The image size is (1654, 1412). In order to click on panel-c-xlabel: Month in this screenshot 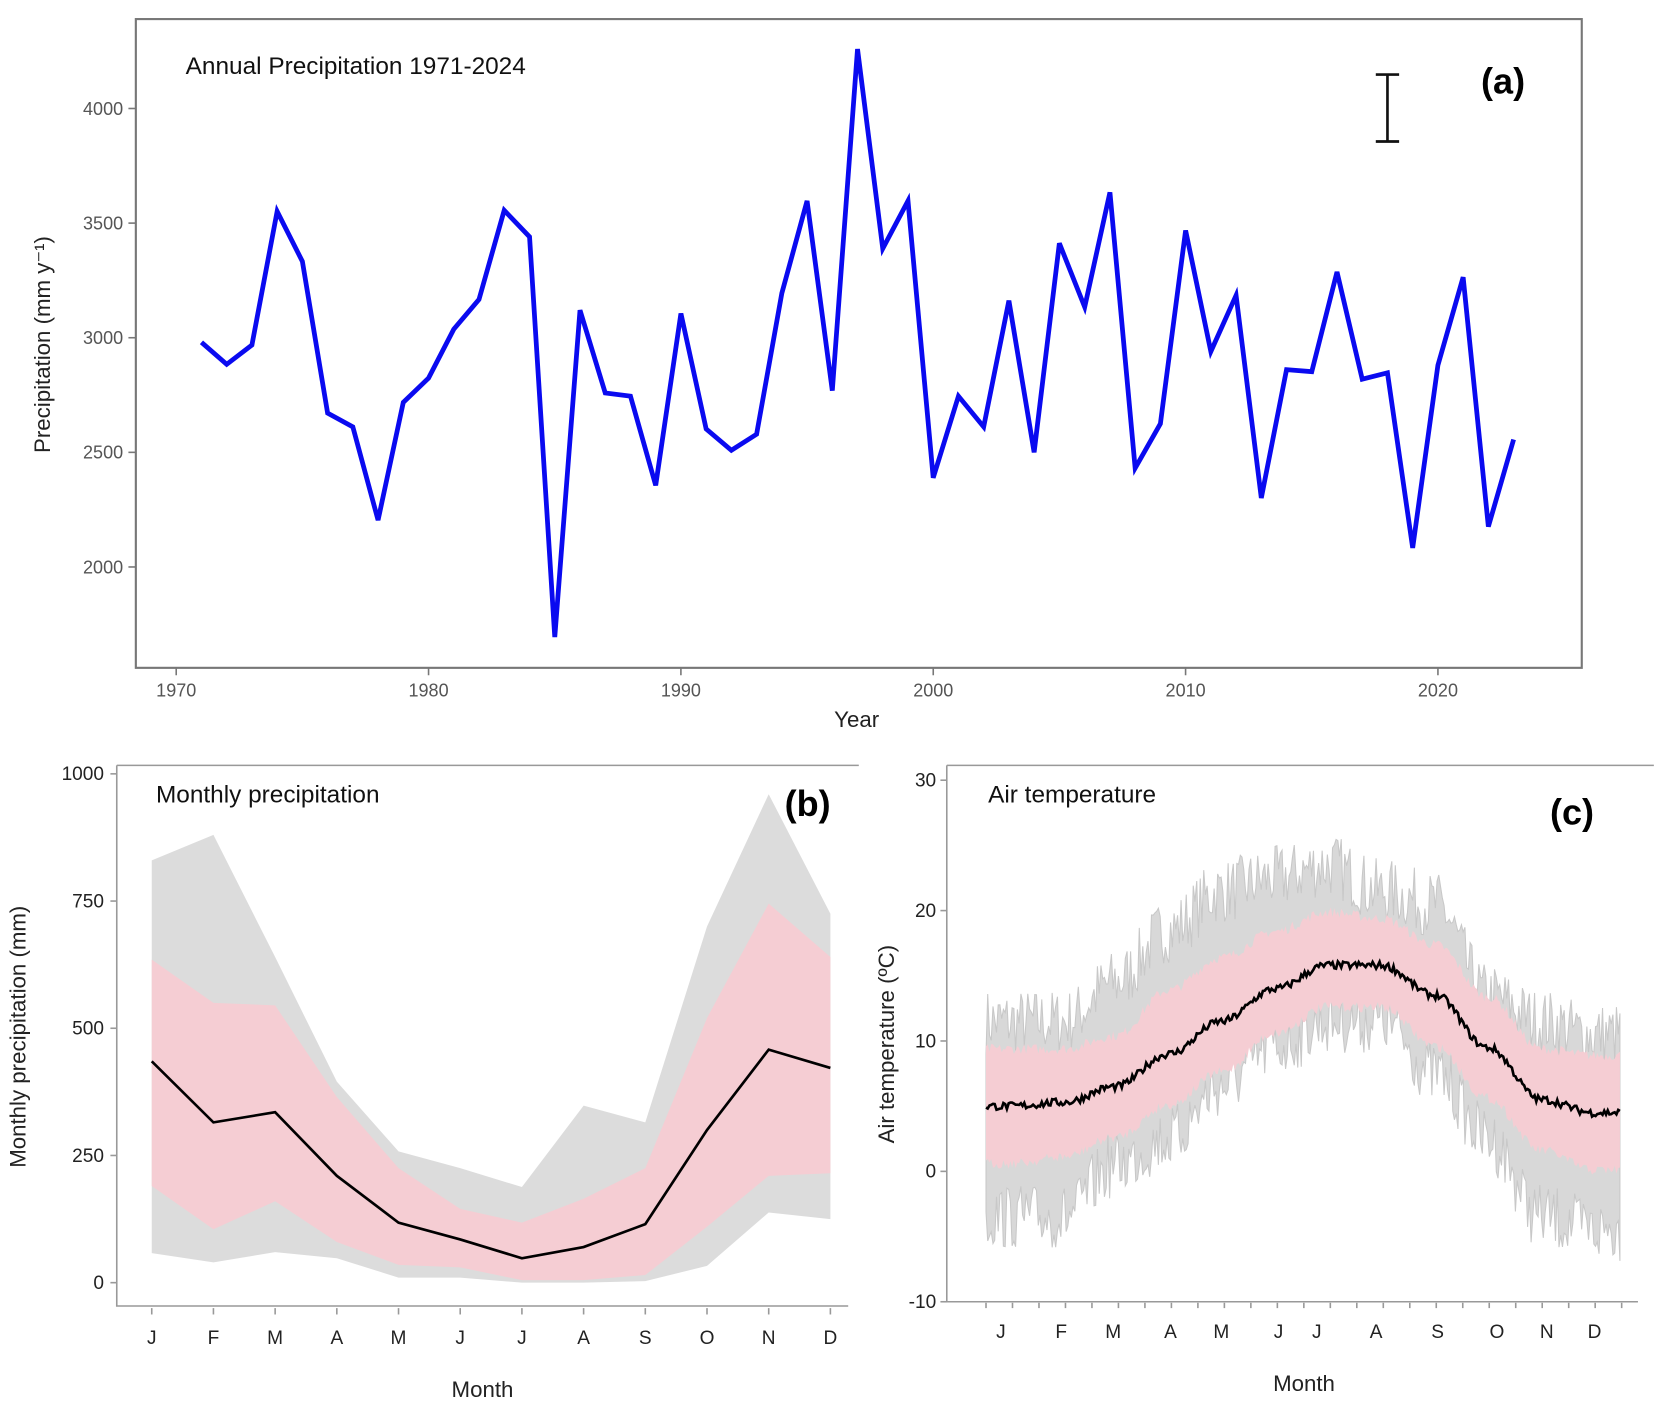, I will do `click(1304, 1383)`.